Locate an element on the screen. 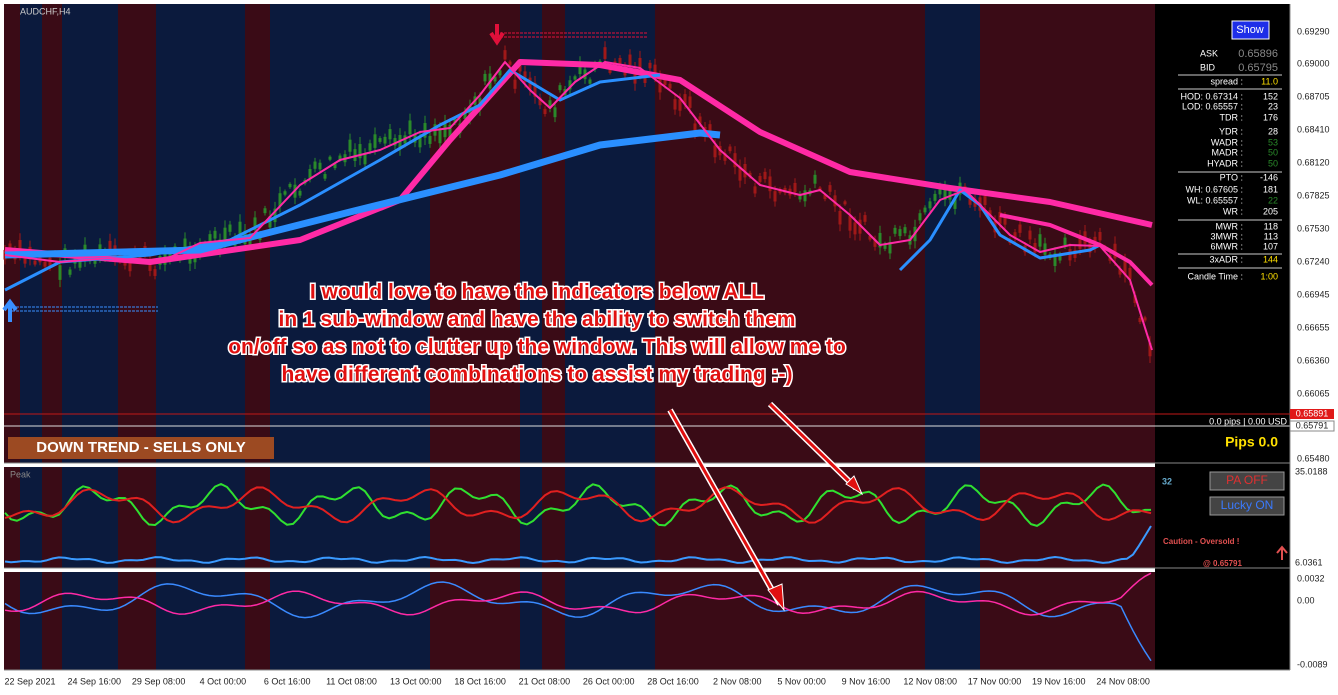 The width and height of the screenshot is (1338, 695). info-label: BID is located at coordinates (1208, 67).